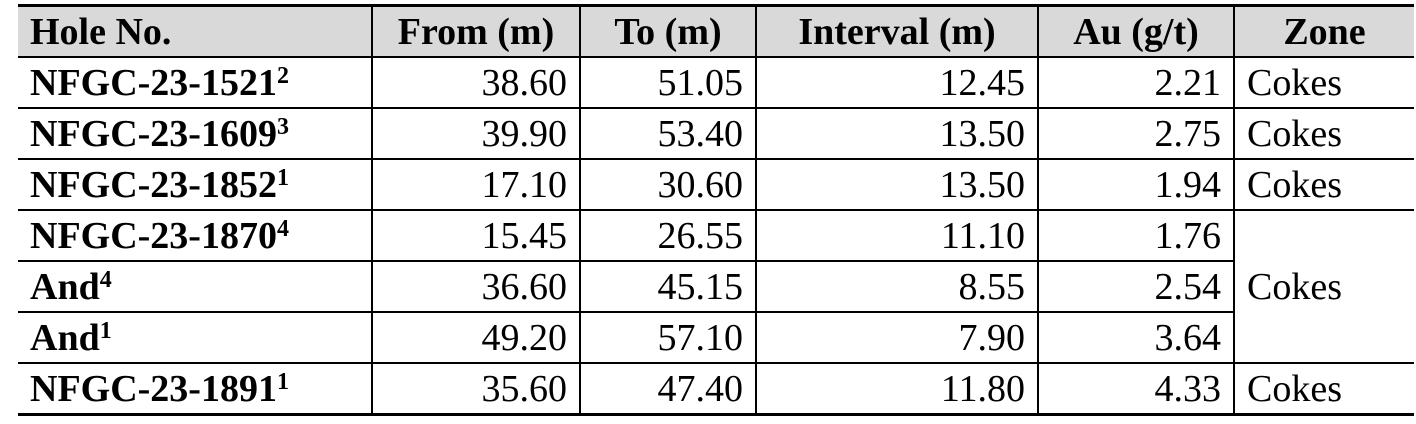  Describe the element at coordinates (195, 287) in the screenshot. I see `hole-cell: And4` at that location.